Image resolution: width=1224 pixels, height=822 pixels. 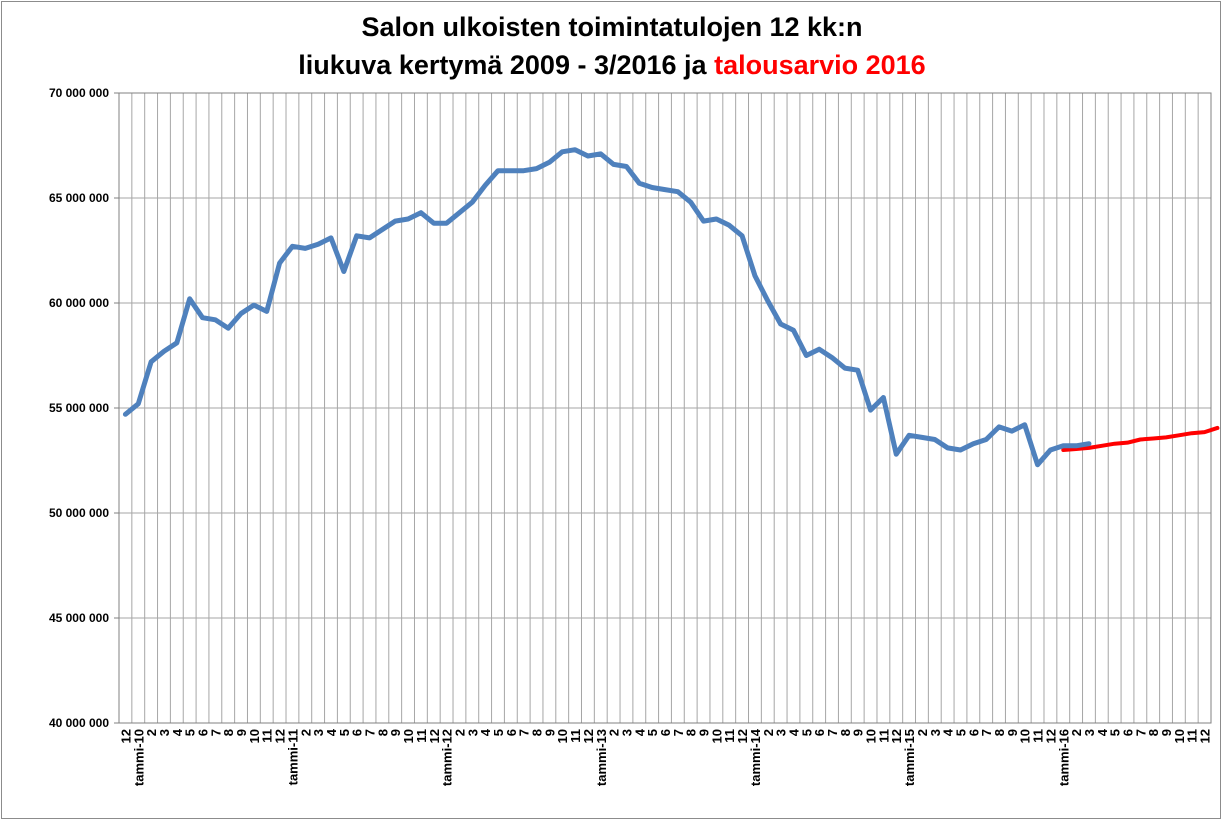 I want to click on chart-title-line-1: Salon ulkoisten toimintatulojen 12 kk:n, so click(x=612, y=27).